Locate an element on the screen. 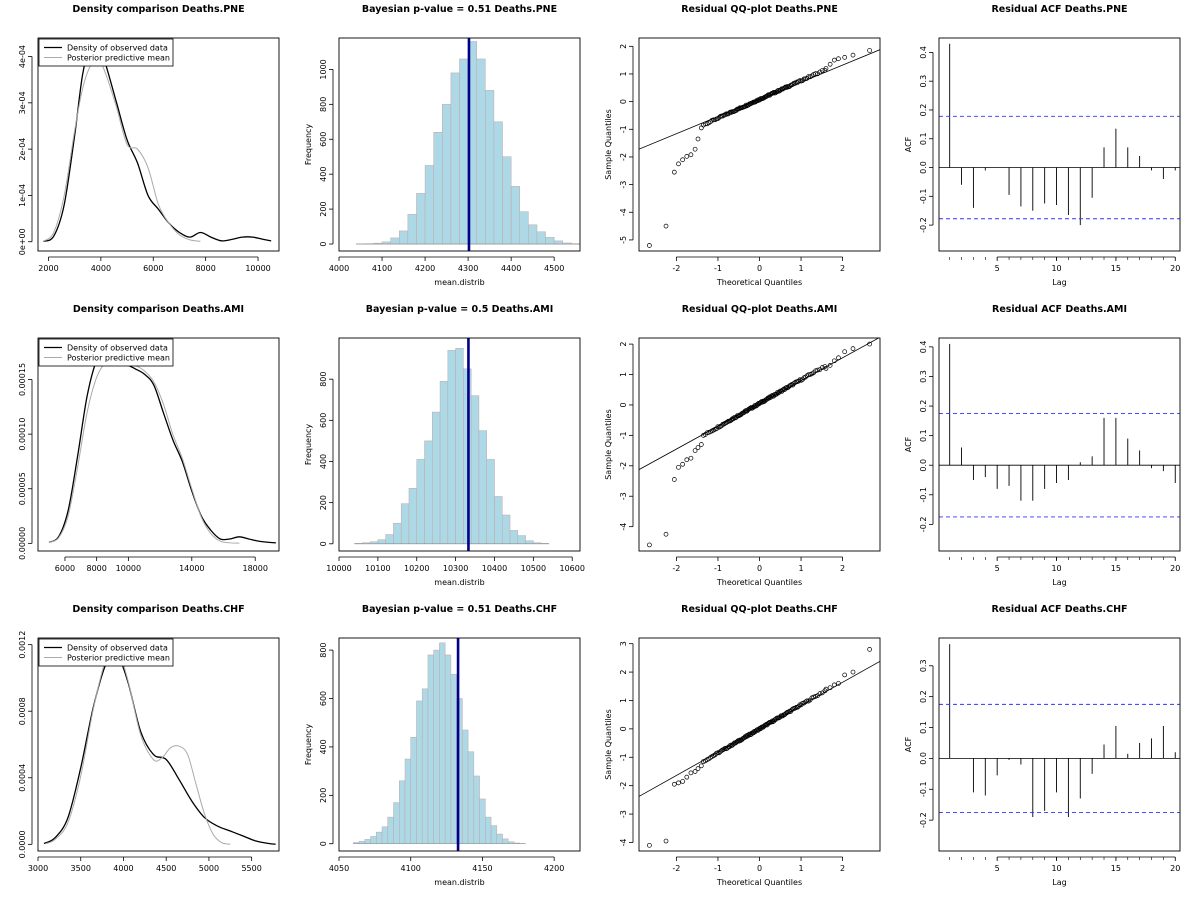 The width and height of the screenshot is (1200, 900). x-tick-label: 5000 is located at coordinates (209, 868).